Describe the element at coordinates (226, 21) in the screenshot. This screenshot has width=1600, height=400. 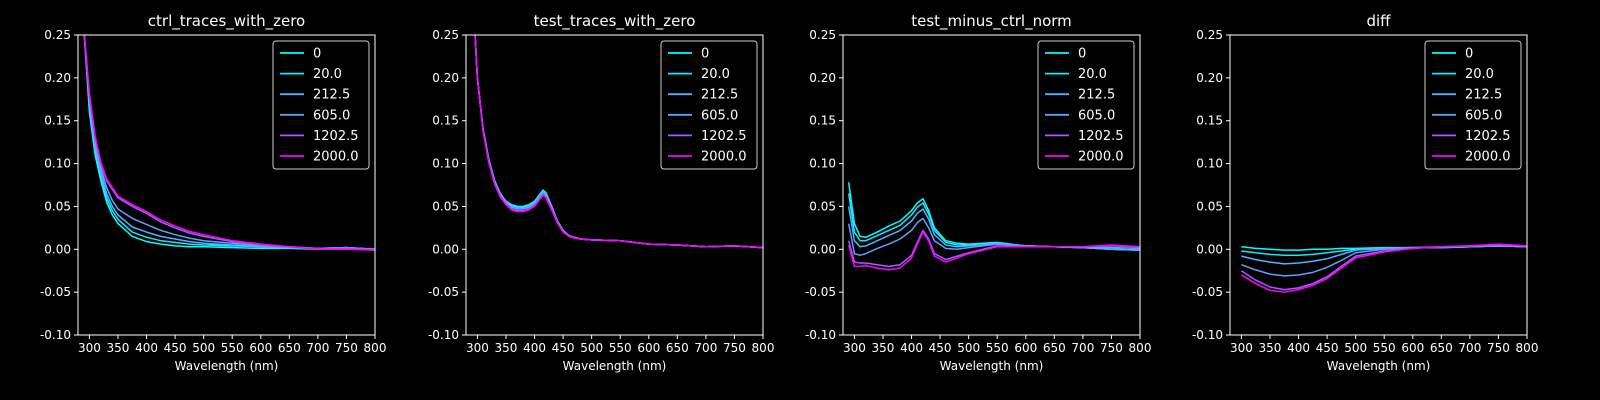
I see `chart-title: ctrl_traces_with_zero` at that location.